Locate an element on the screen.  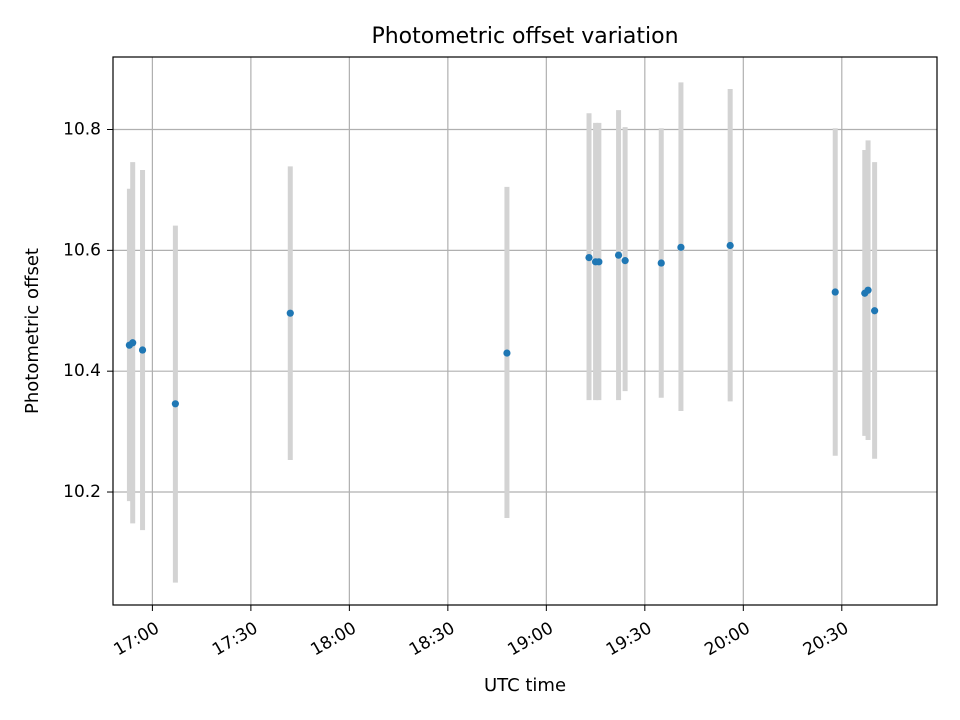
y-tick-label: 10.2 is located at coordinates (82, 492).